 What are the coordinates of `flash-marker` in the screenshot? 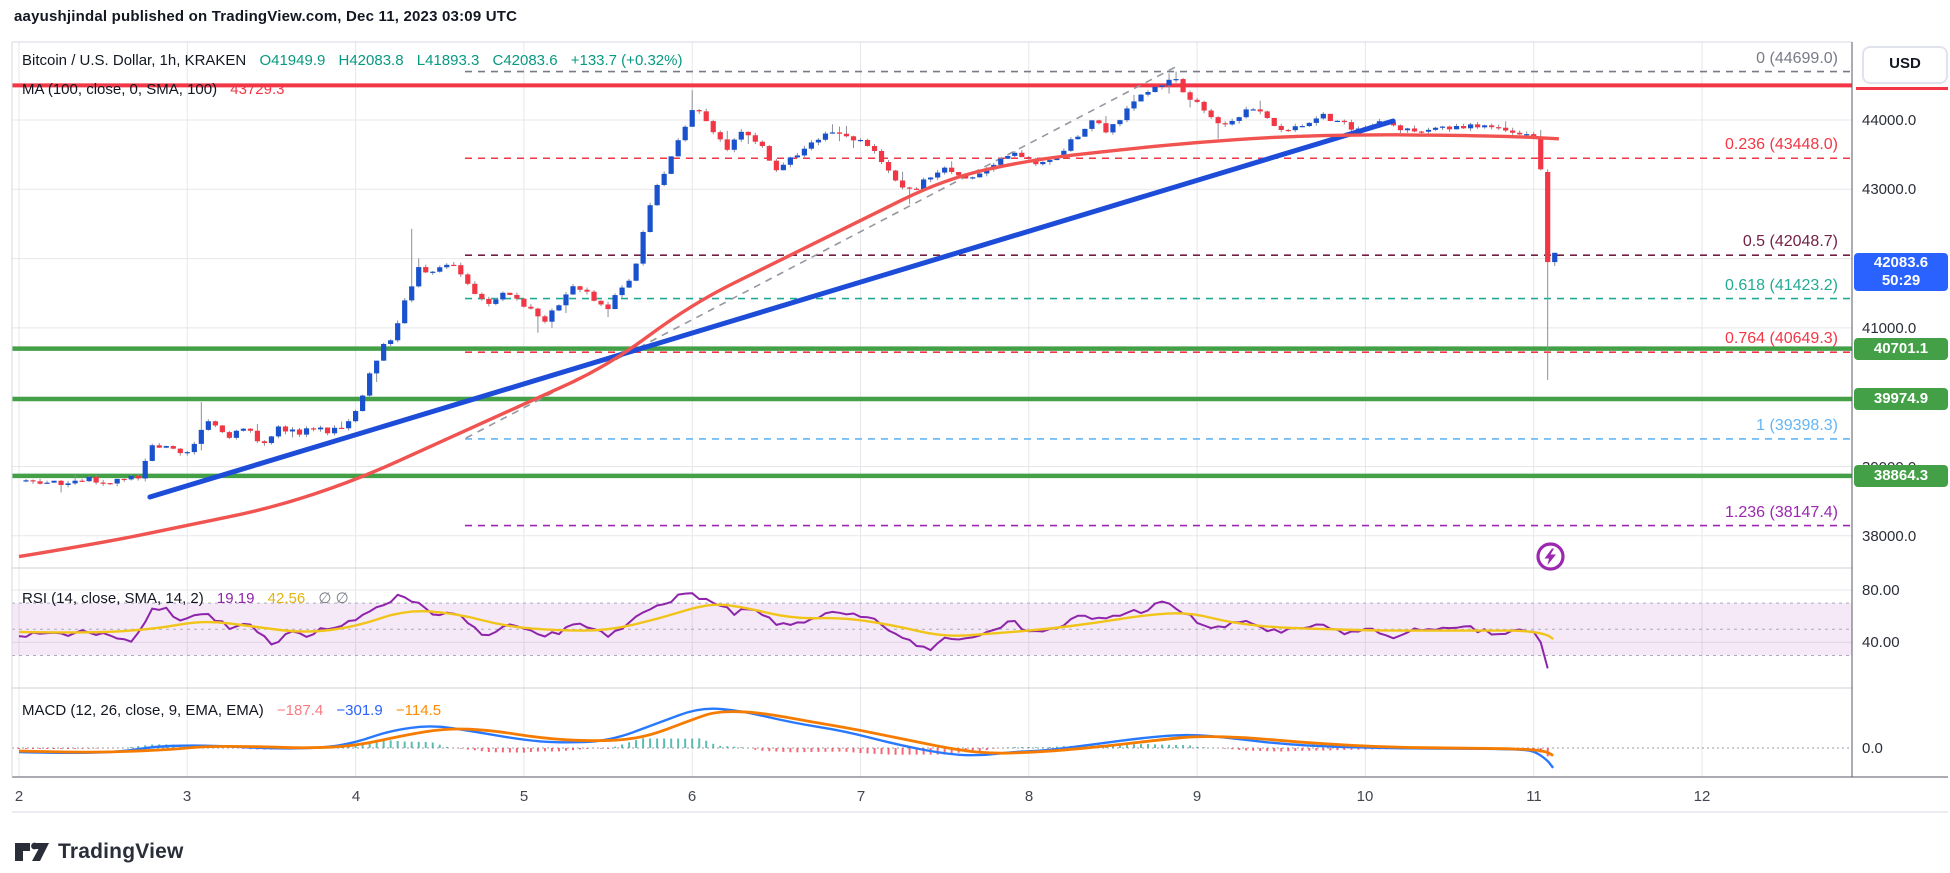 It's located at (1550, 556).